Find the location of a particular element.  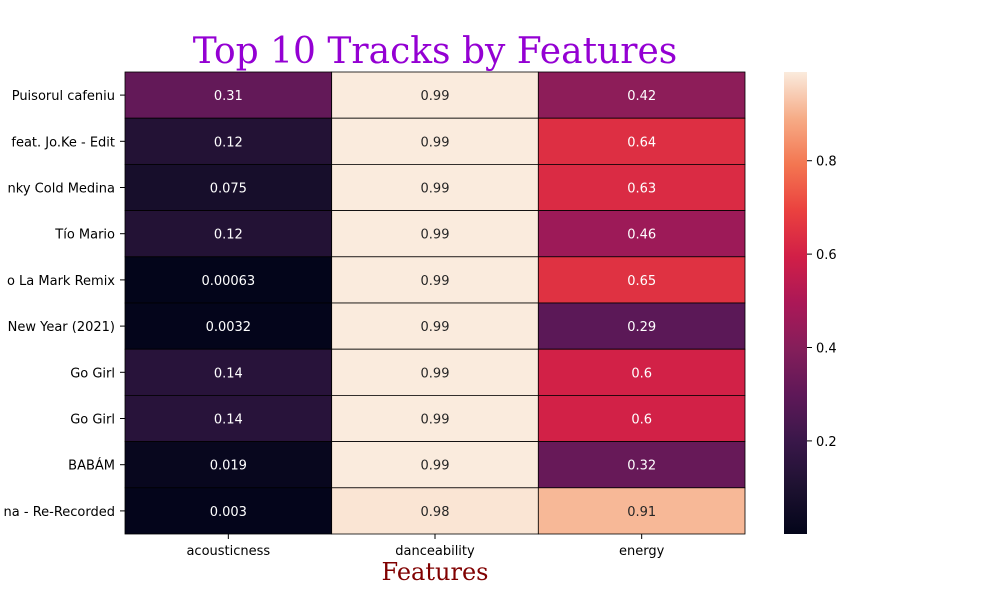

cell-value-label: 0.29 is located at coordinates (641, 327).